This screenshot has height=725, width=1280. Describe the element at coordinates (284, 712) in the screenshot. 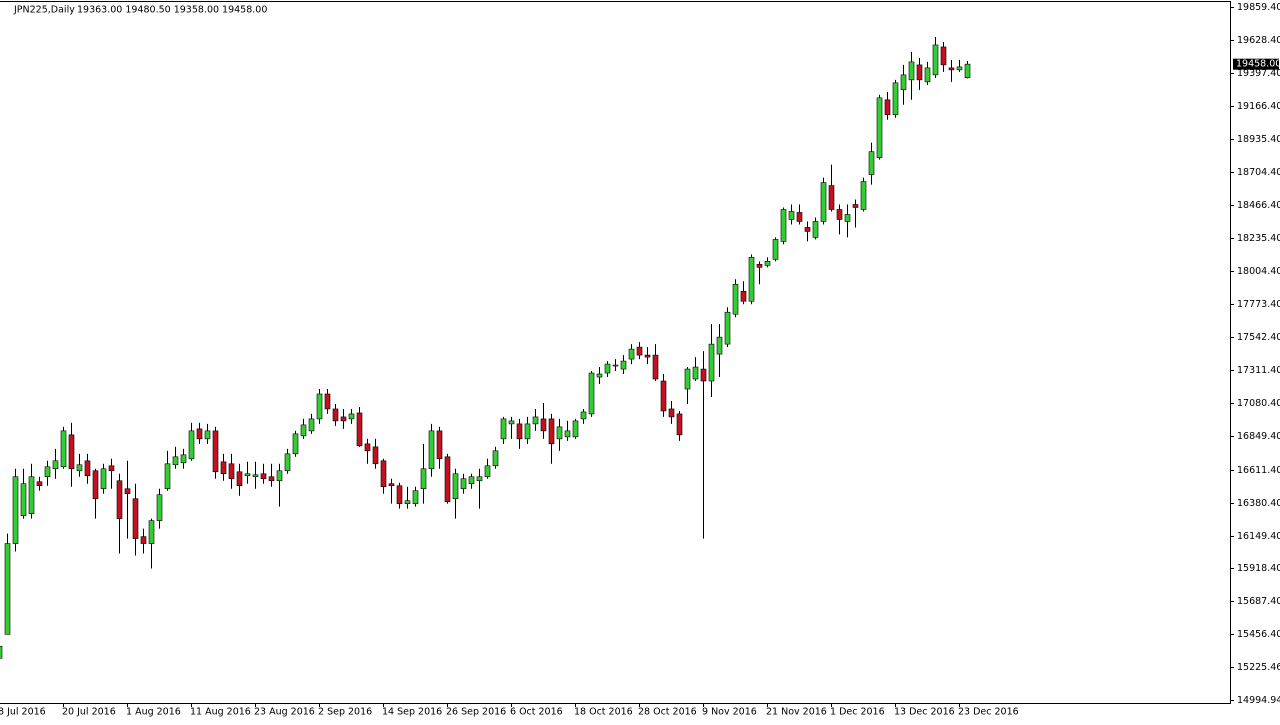

I see `x-tick-label: 23 Aug 2016` at that location.